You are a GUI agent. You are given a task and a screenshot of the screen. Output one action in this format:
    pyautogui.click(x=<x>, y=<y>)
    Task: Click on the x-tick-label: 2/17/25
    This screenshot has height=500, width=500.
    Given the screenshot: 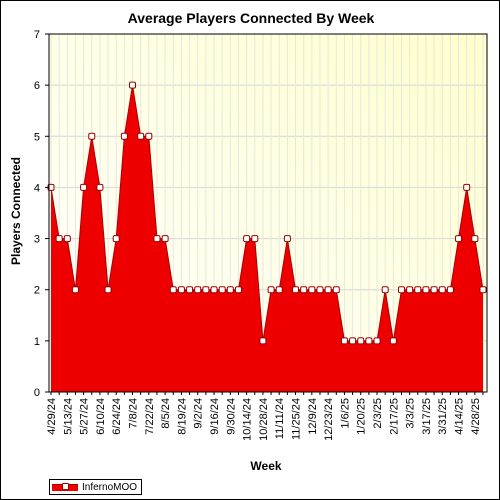 What is the action you would take?
    pyautogui.click(x=394, y=416)
    